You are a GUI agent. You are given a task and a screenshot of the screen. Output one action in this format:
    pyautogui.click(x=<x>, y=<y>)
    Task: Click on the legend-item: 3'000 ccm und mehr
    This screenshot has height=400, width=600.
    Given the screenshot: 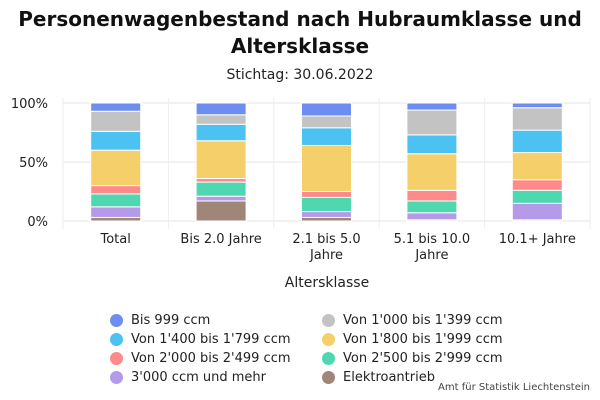 What is the action you would take?
    pyautogui.click(x=210, y=377)
    